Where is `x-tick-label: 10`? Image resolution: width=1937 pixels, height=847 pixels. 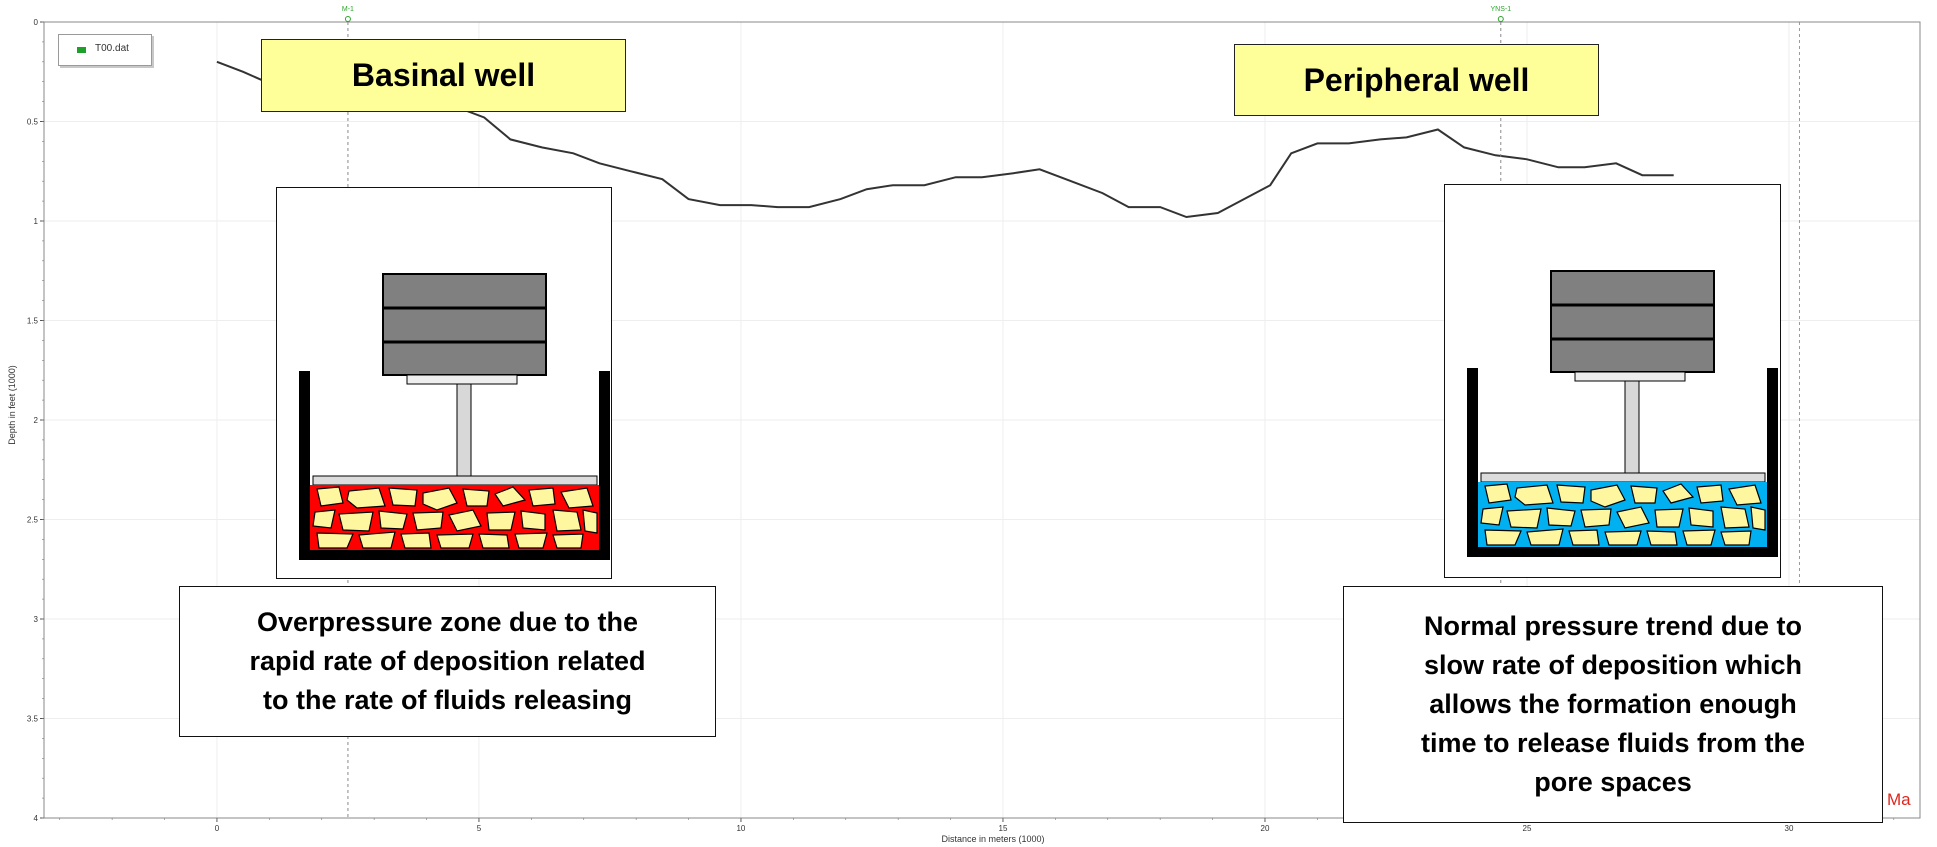
x-tick-label: 10 is located at coordinates (740, 828).